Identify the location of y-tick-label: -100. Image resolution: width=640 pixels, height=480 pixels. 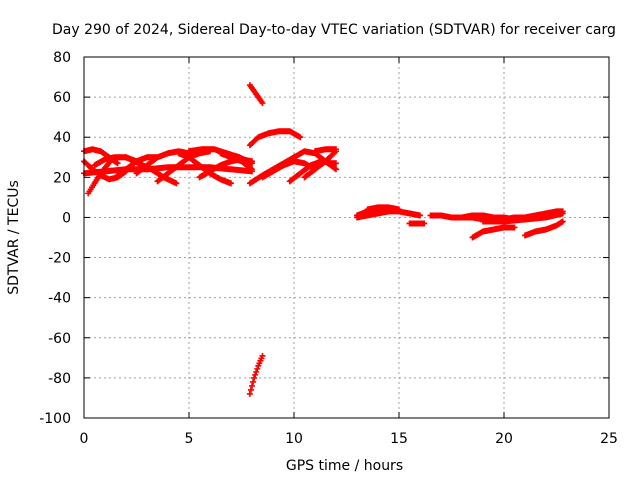
(55, 419).